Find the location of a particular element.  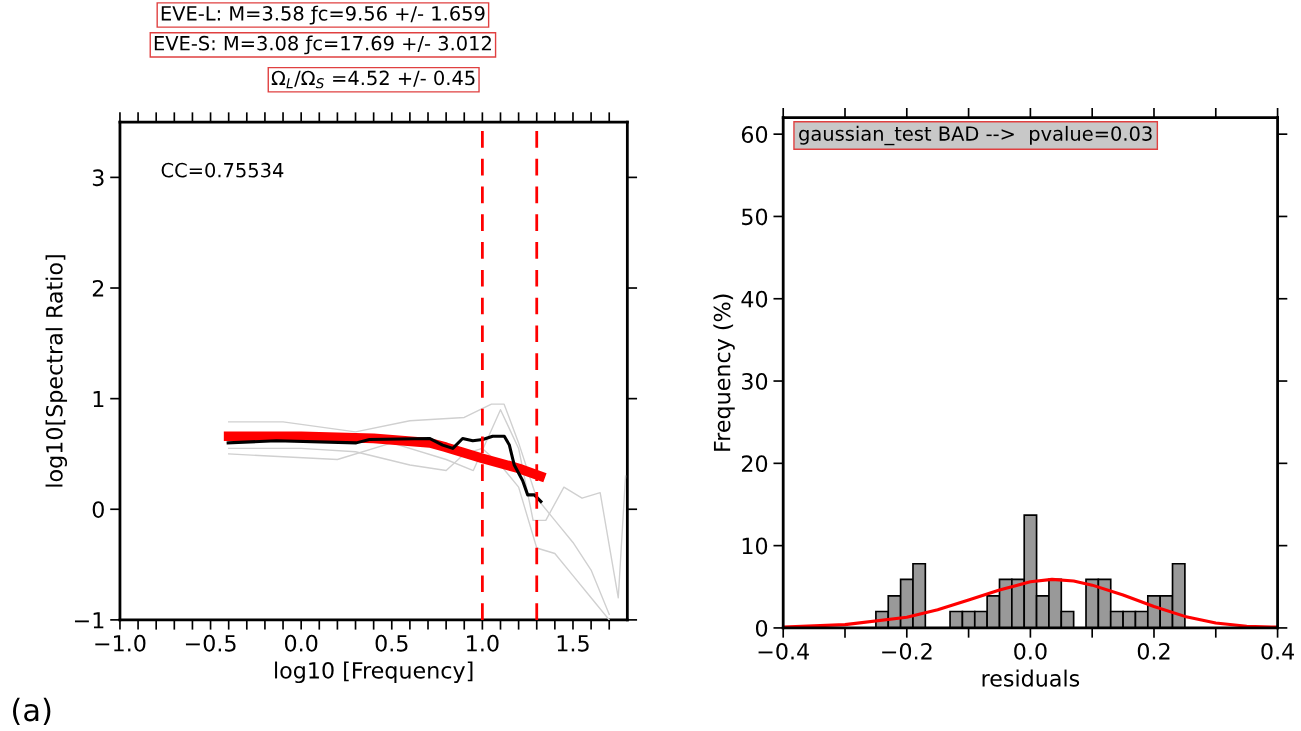

x-tick-label: −0.2 is located at coordinates (907, 651).